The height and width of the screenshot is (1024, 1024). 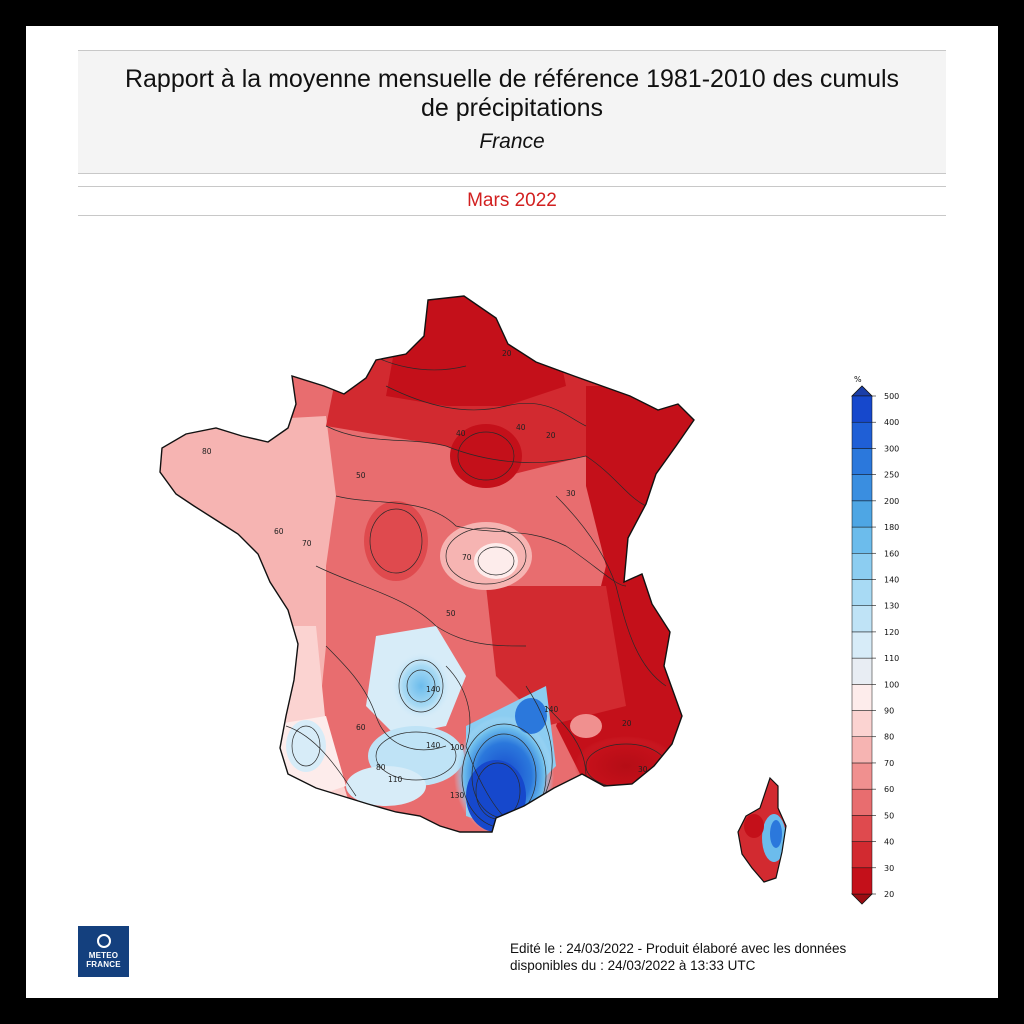 What do you see at coordinates (891, 658) in the screenshot?
I see `legend-tick-label: 110` at bounding box center [891, 658].